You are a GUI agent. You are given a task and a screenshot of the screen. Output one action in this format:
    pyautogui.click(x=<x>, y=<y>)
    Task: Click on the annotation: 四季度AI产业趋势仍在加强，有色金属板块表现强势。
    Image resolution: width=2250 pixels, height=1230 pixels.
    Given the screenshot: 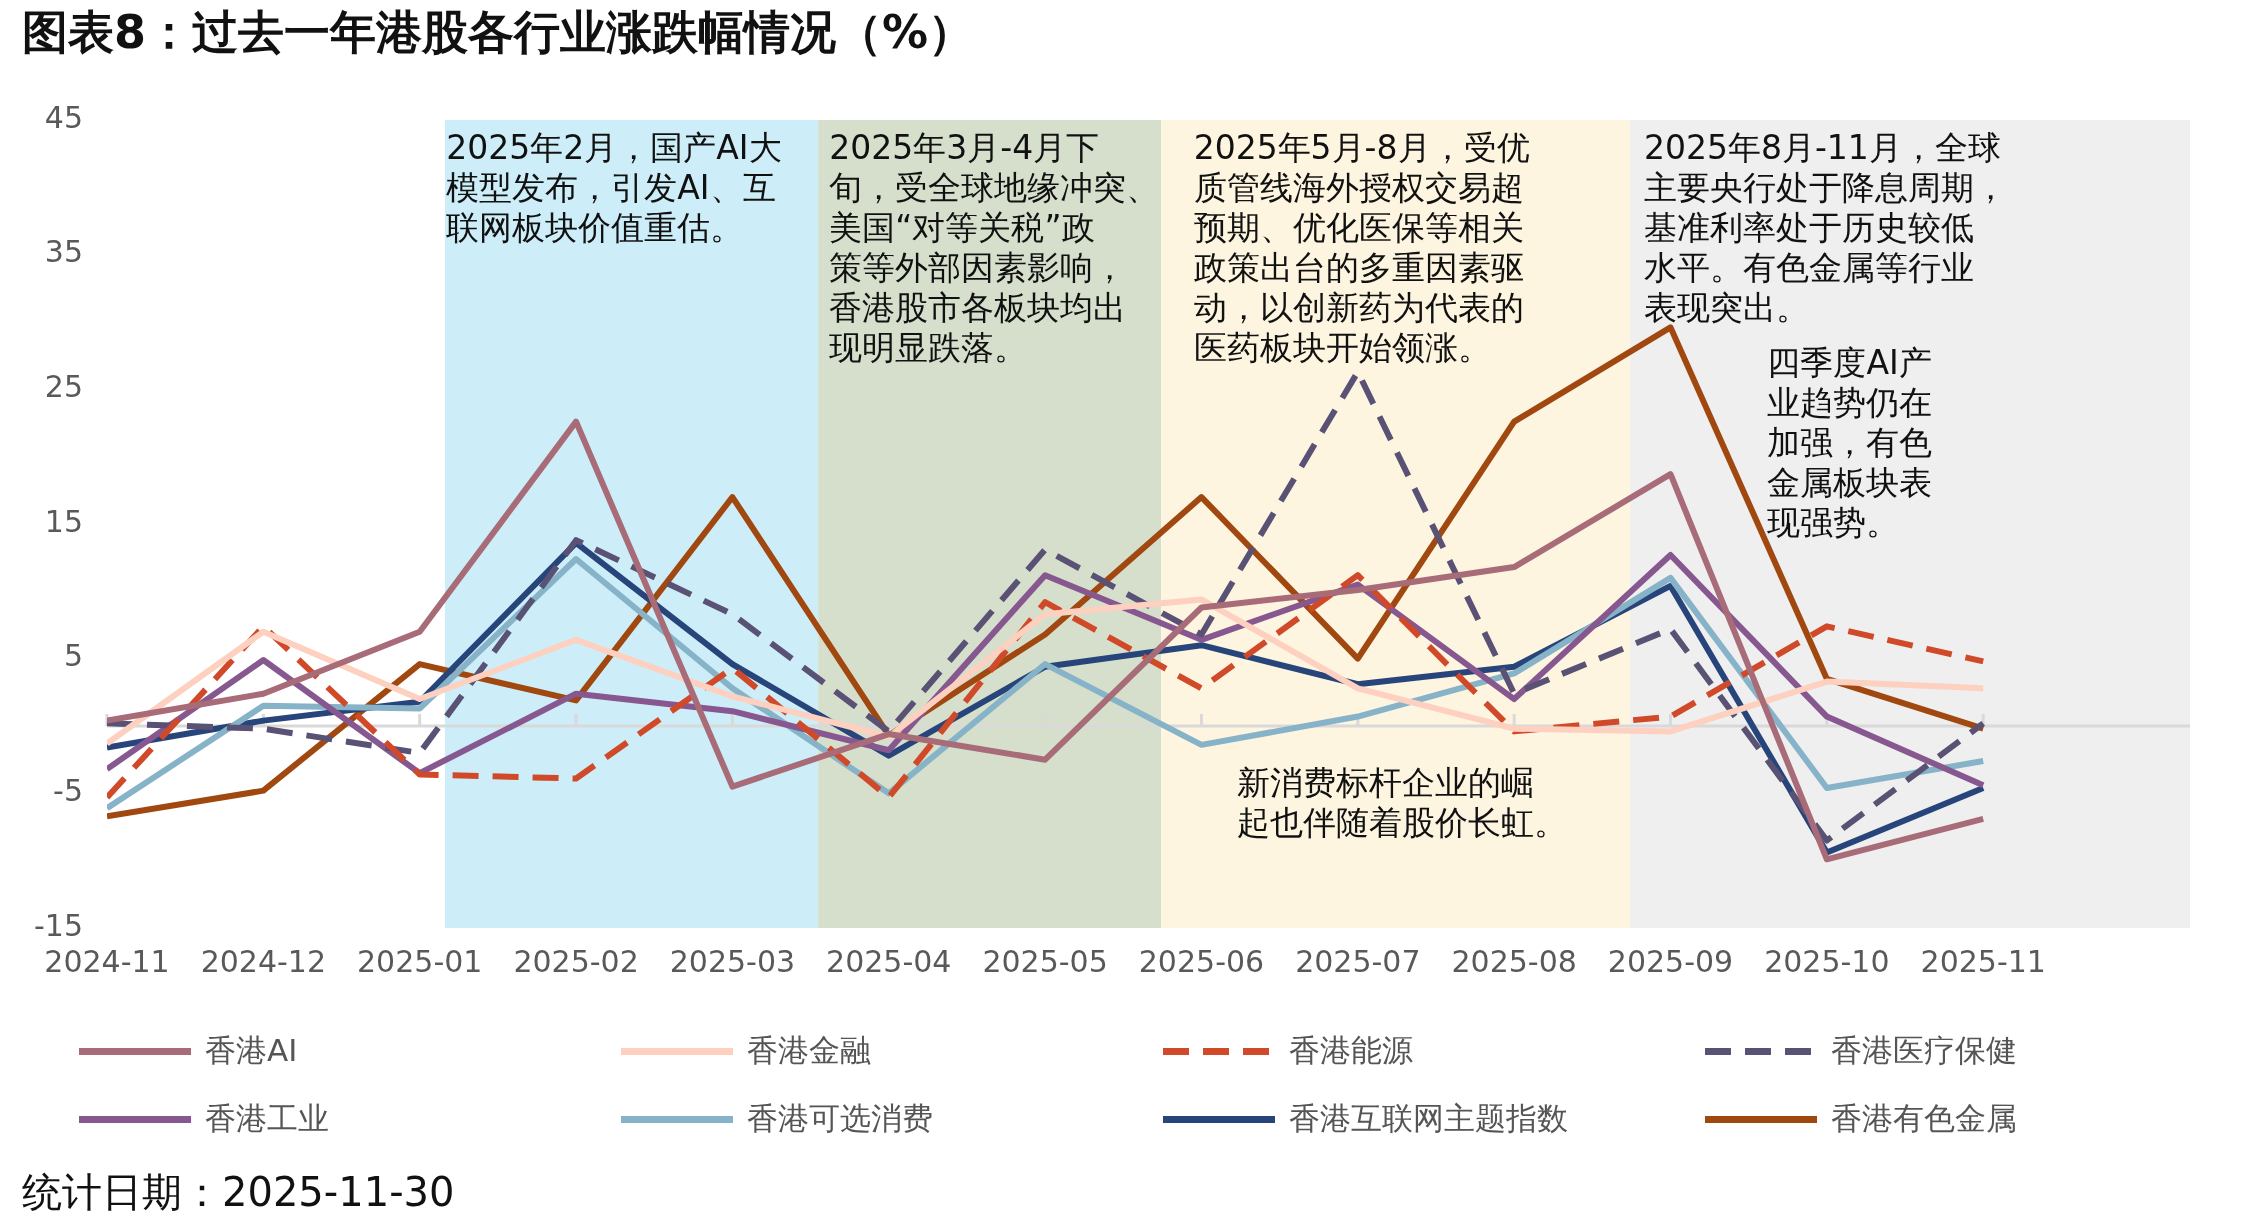 What is the action you would take?
    pyautogui.click(x=1850, y=443)
    